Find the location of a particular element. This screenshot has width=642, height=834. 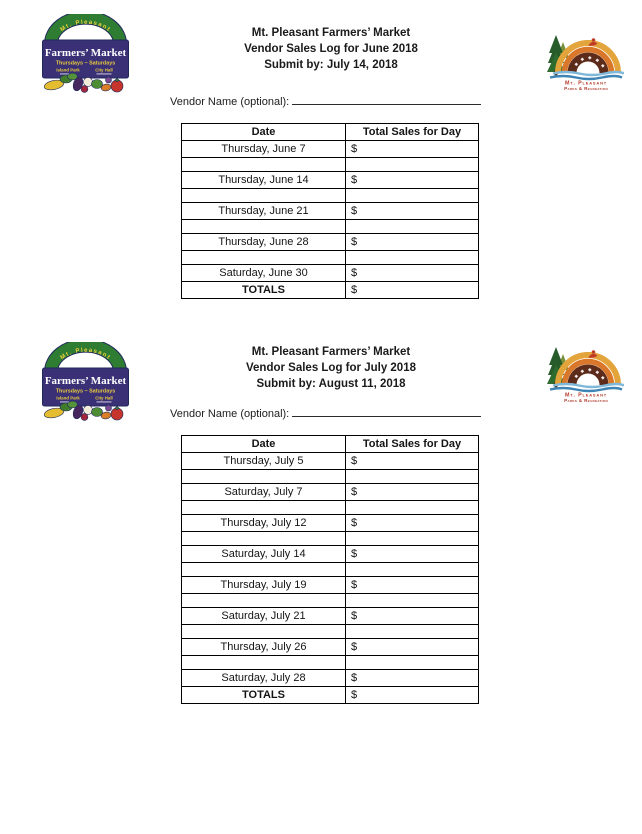

header-row: Date Total Sales for Day is located at coordinates (330, 132).